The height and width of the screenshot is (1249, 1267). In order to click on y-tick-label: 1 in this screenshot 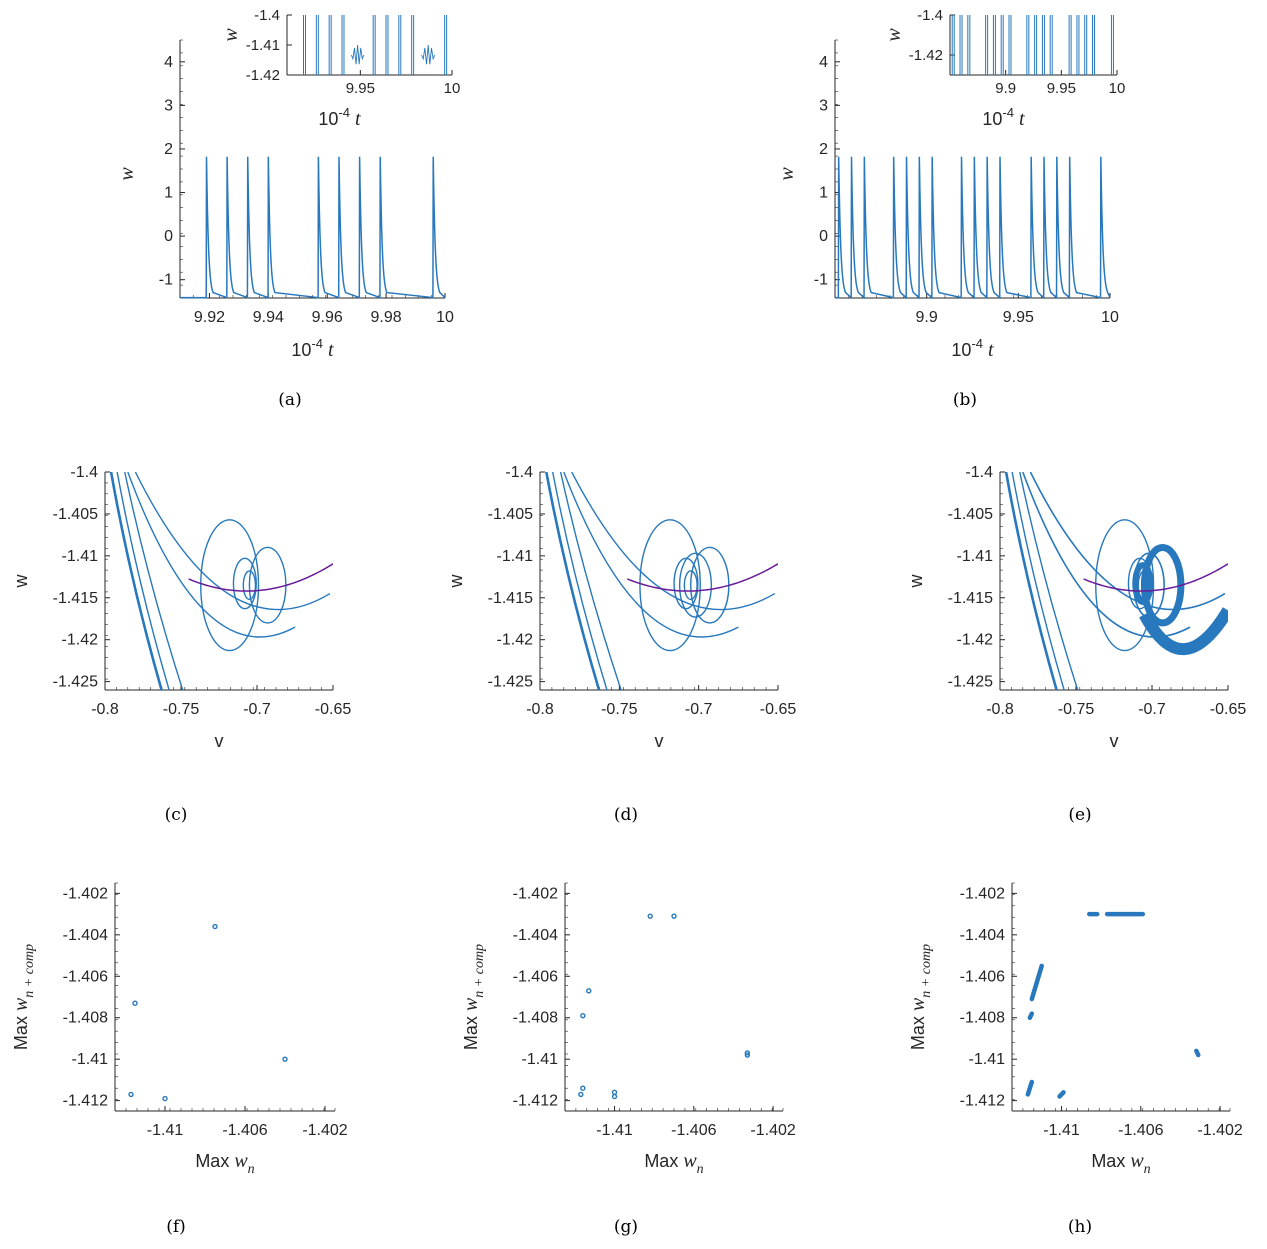, I will do `click(823, 193)`.